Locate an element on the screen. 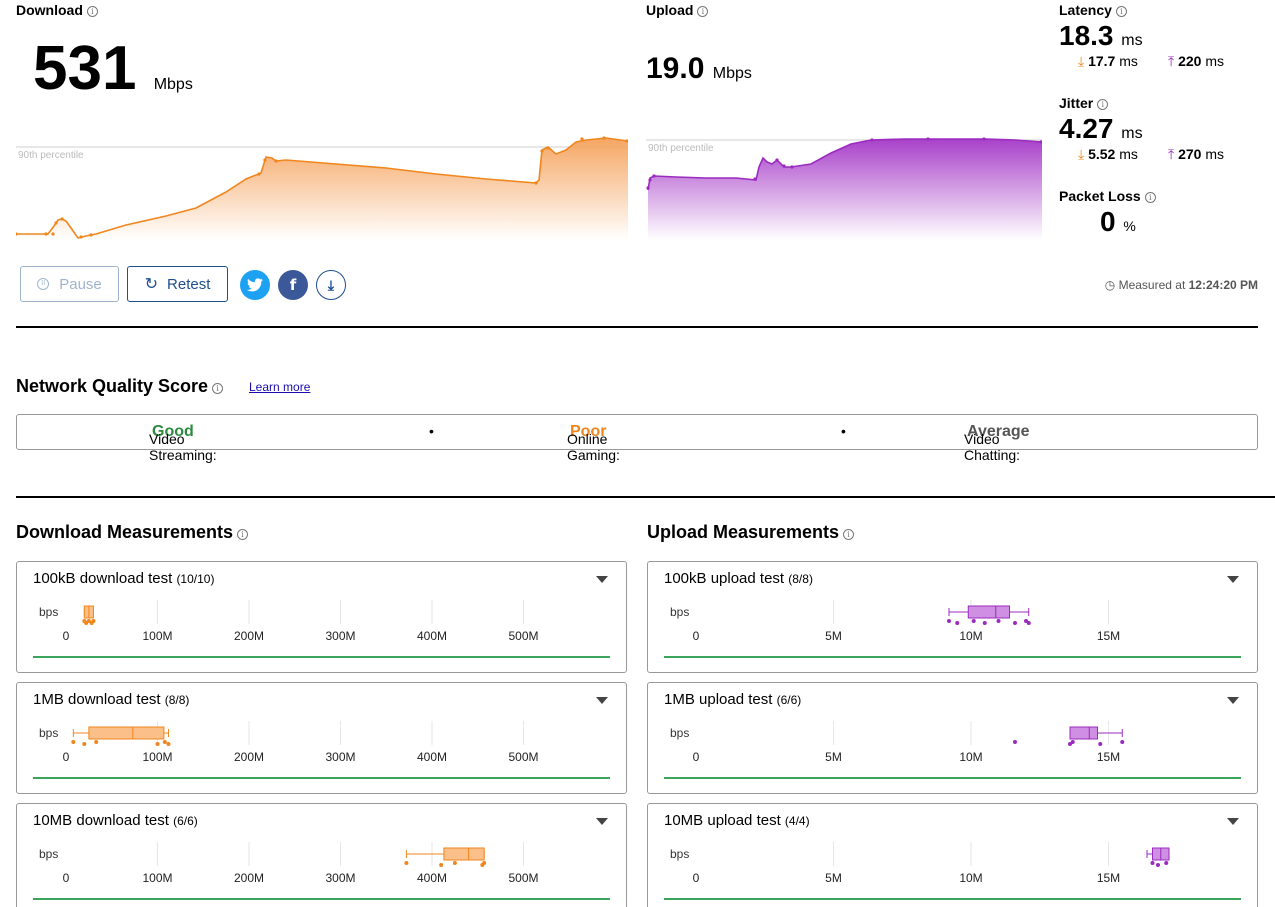 The width and height of the screenshot is (1275, 907). test-title: 100kB download test (10/10) is located at coordinates (123, 578).